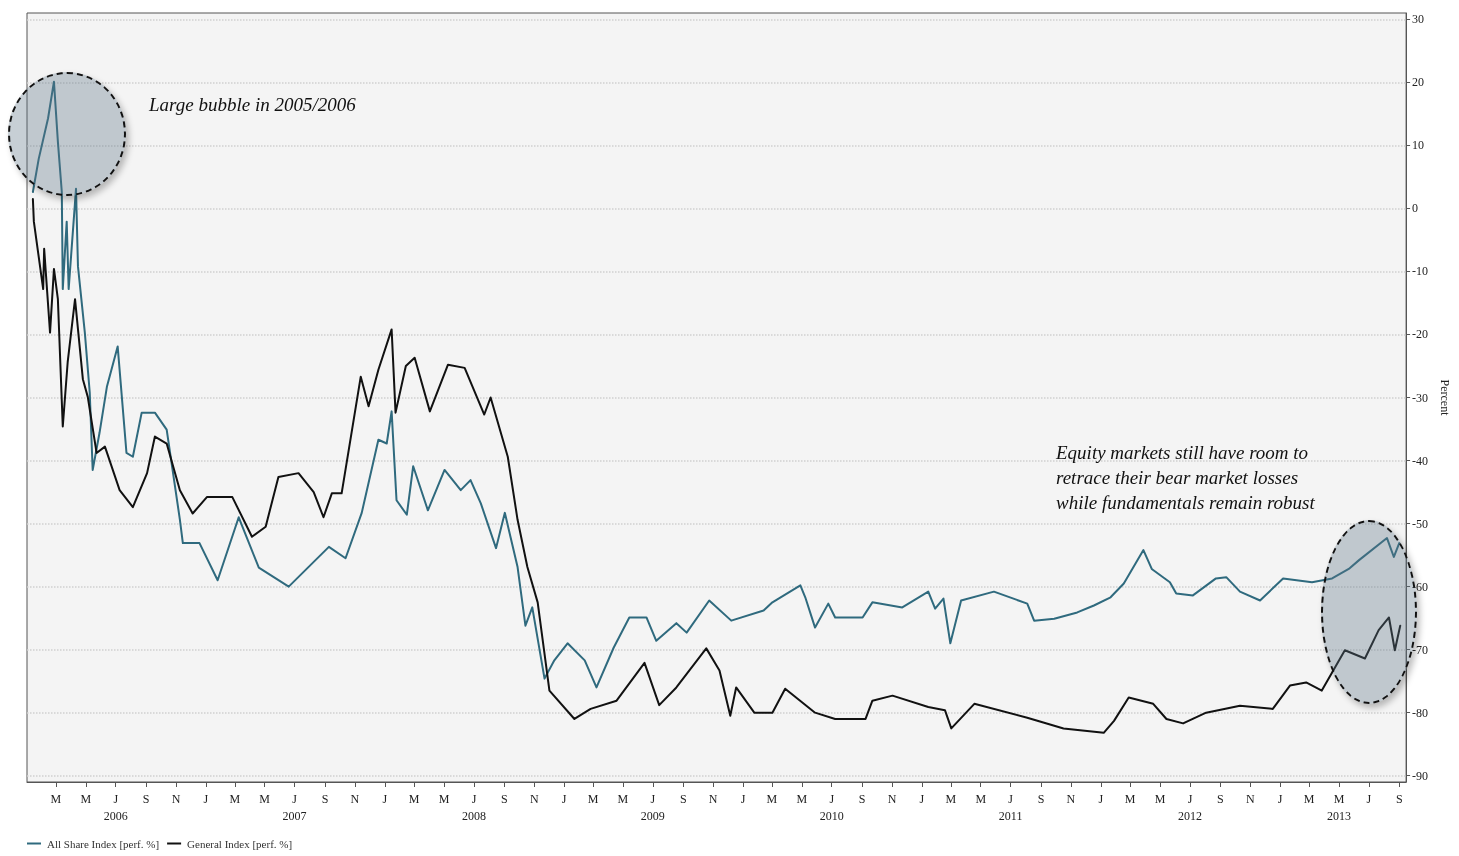 The height and width of the screenshot is (856, 1459). I want to click on y-axis-title: Percent, so click(1445, 398).